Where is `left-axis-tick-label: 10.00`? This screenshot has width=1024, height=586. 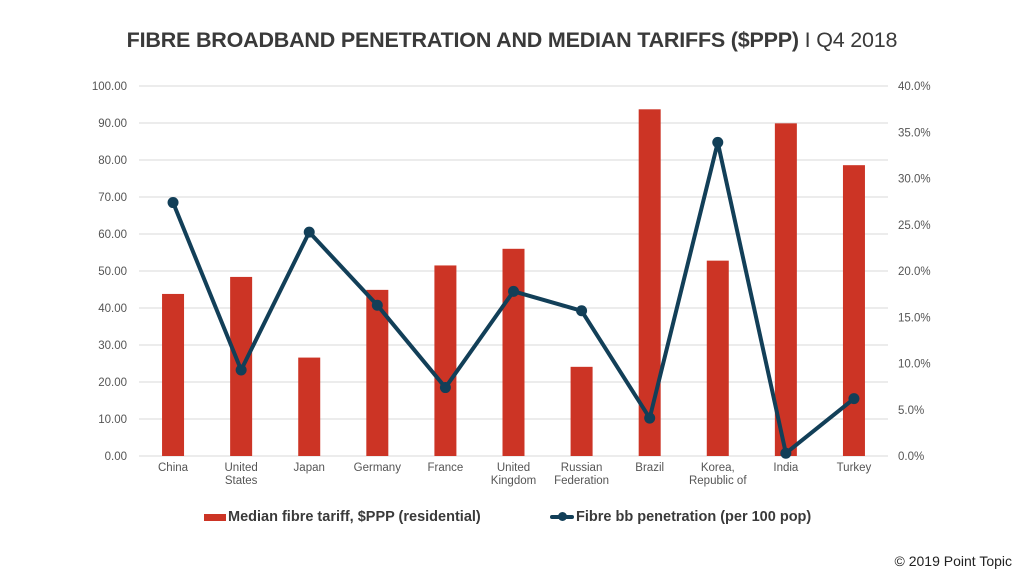 left-axis-tick-label: 10.00 is located at coordinates (112, 420).